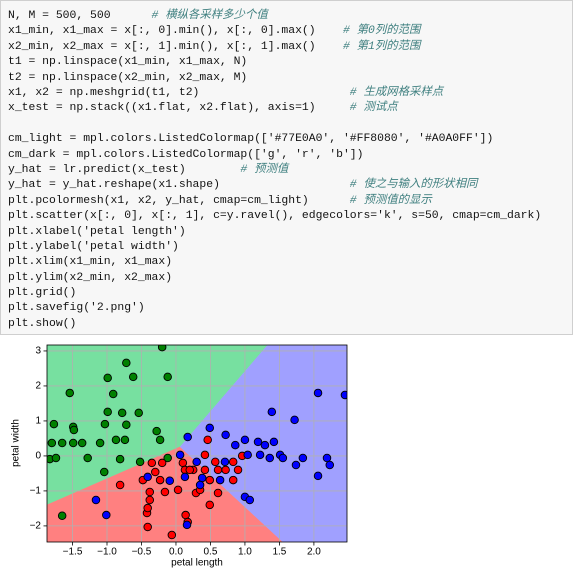 This screenshot has width=573, height=575. I want to click on x-tick-label: −1.5, so click(73, 552).